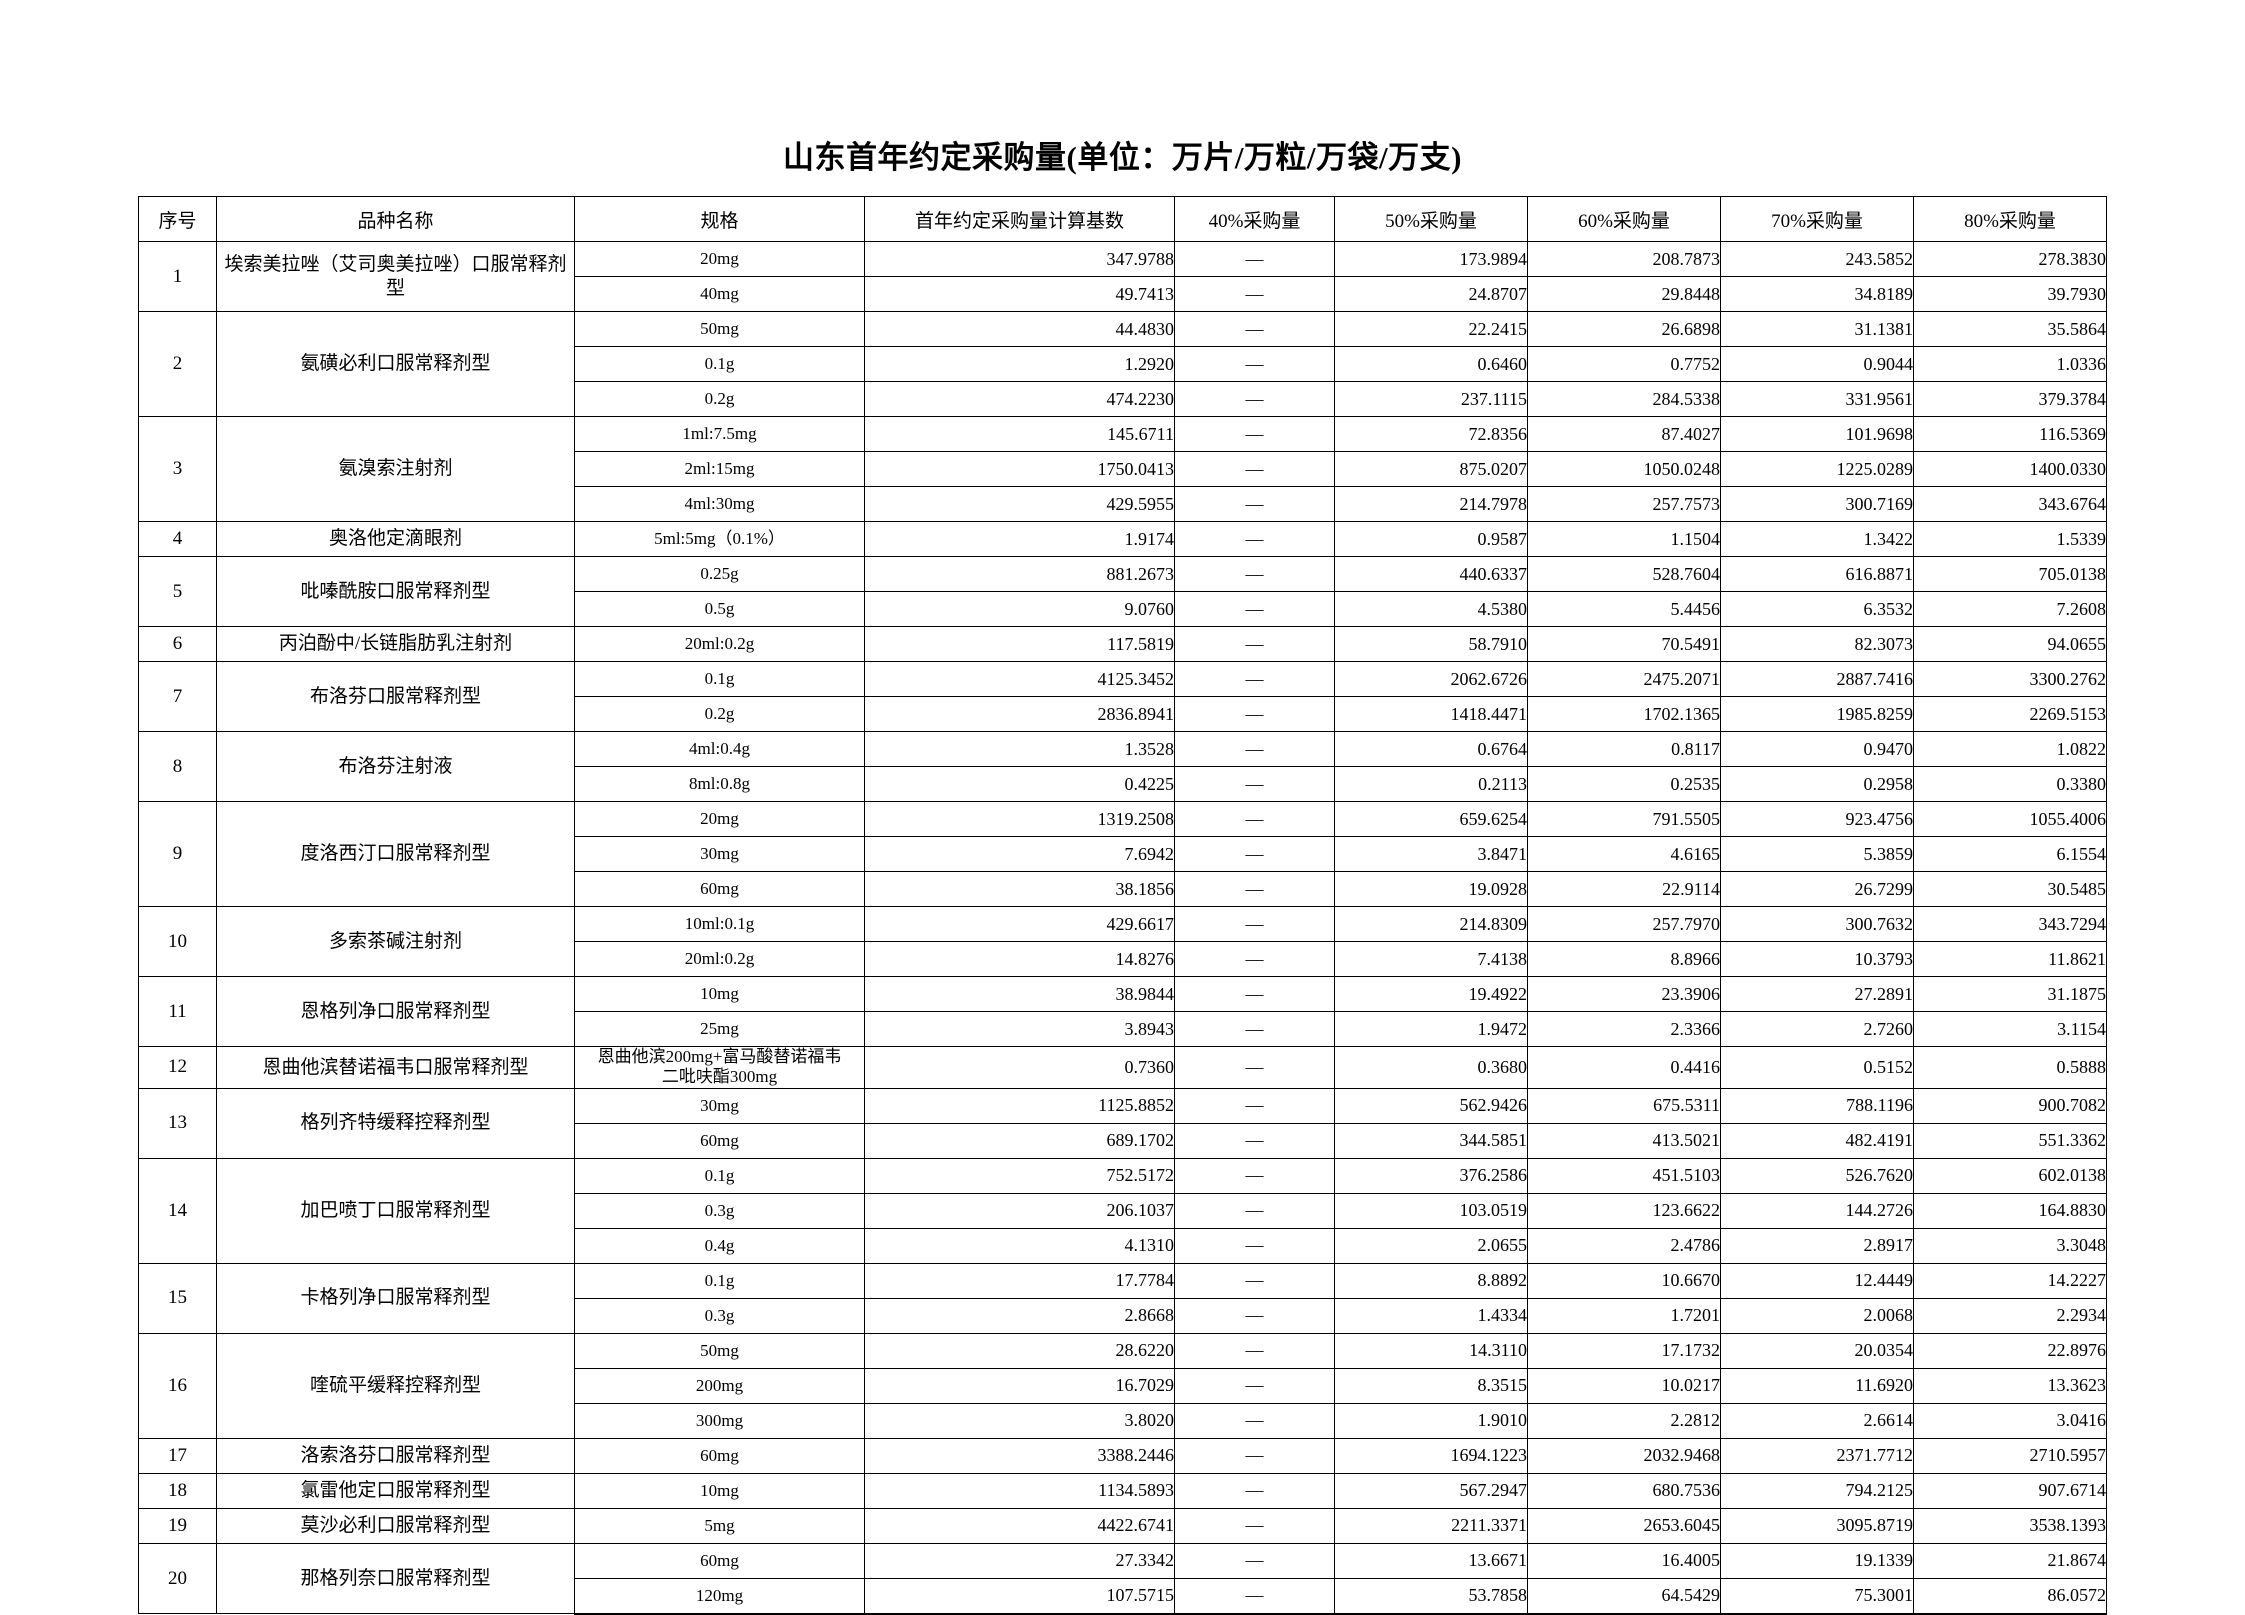 The width and height of the screenshot is (2245, 1615). I want to click on cell-product-name: 多索茶碱注射剂, so click(395, 941).